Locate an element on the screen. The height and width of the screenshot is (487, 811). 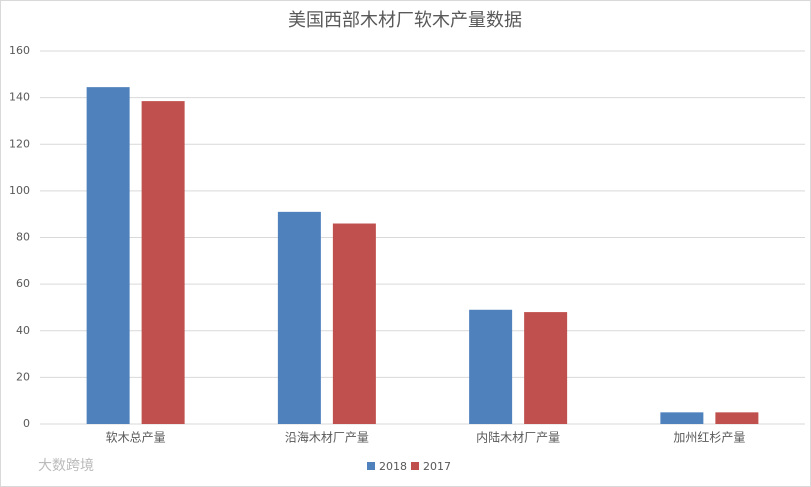
x-tick-label: 沿海木材厂产量 is located at coordinates (327, 437).